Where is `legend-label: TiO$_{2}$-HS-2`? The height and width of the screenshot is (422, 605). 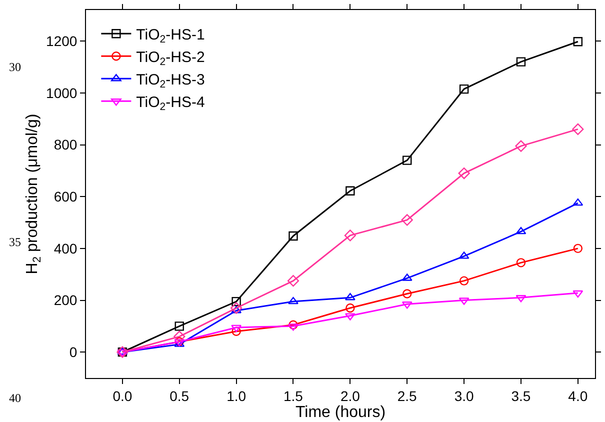 legend-label: TiO$_{2}$-HS-2 is located at coordinates (170, 58).